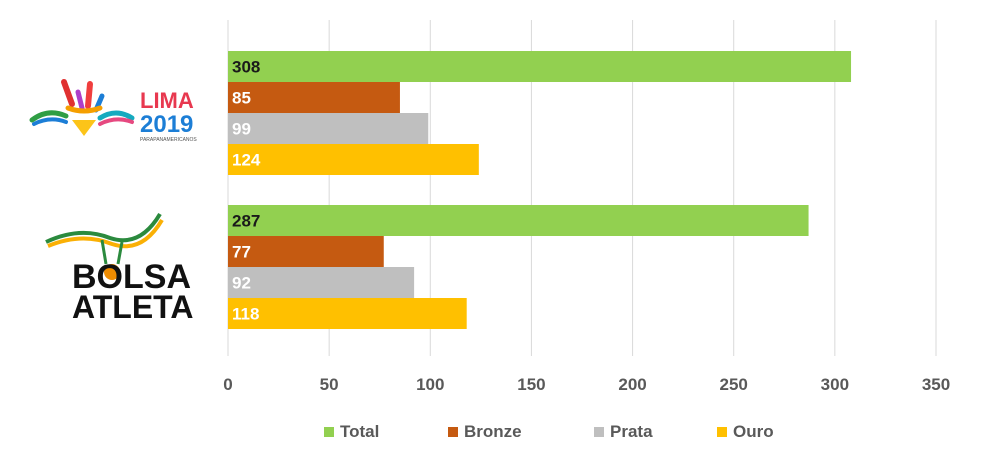 This screenshot has width=988, height=472. What do you see at coordinates (113, 111) in the screenshot?
I see `lima-2019-logo: LIMA 2019 PARAPANAMERICANOS` at bounding box center [113, 111].